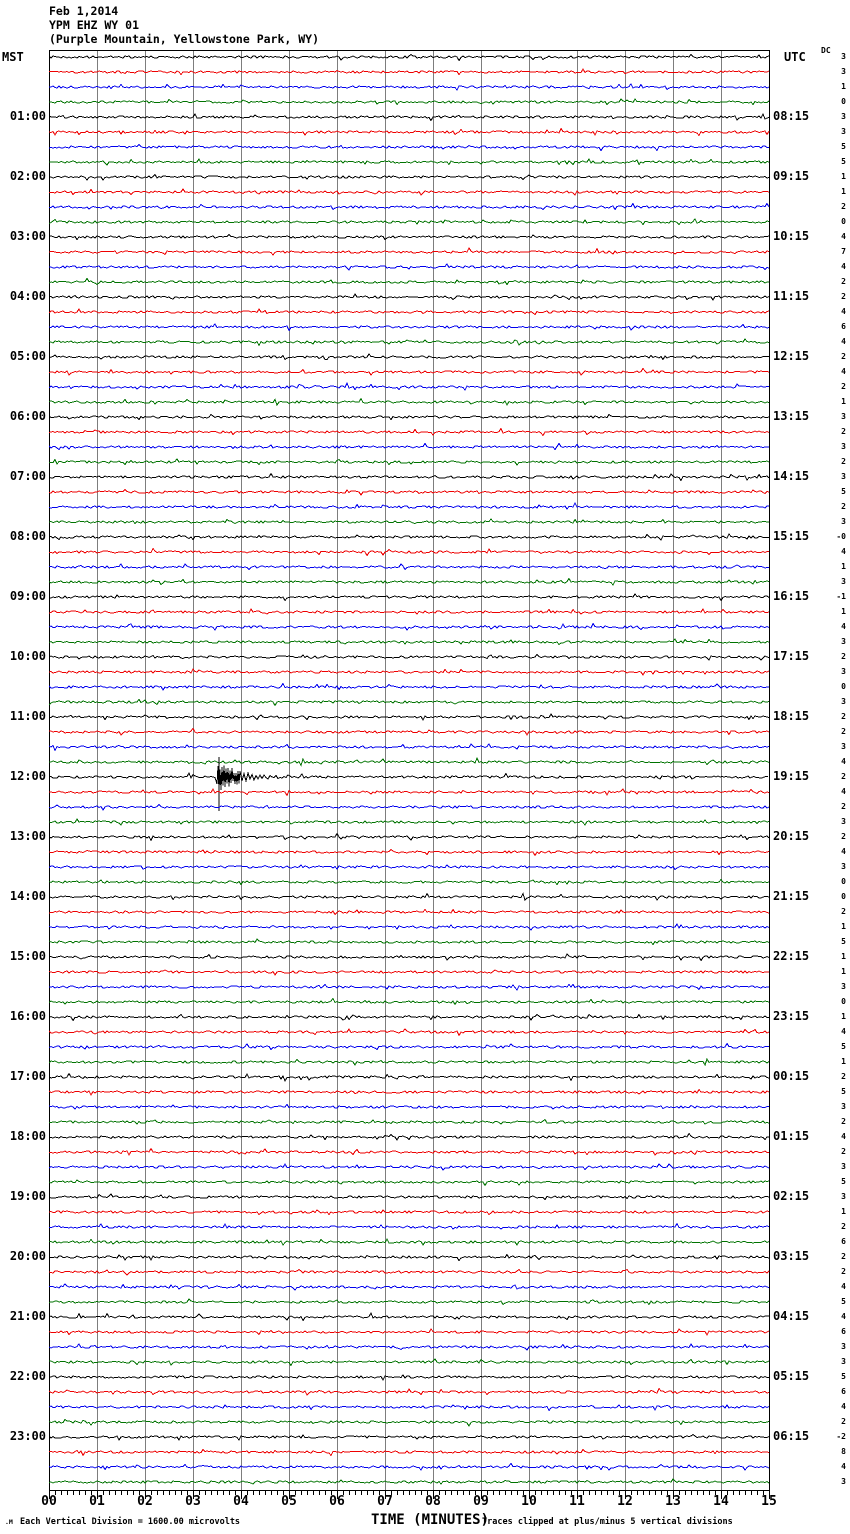  Describe the element at coordinates (49, 1501) in the screenshot. I see `x-tick-label: 00` at that location.